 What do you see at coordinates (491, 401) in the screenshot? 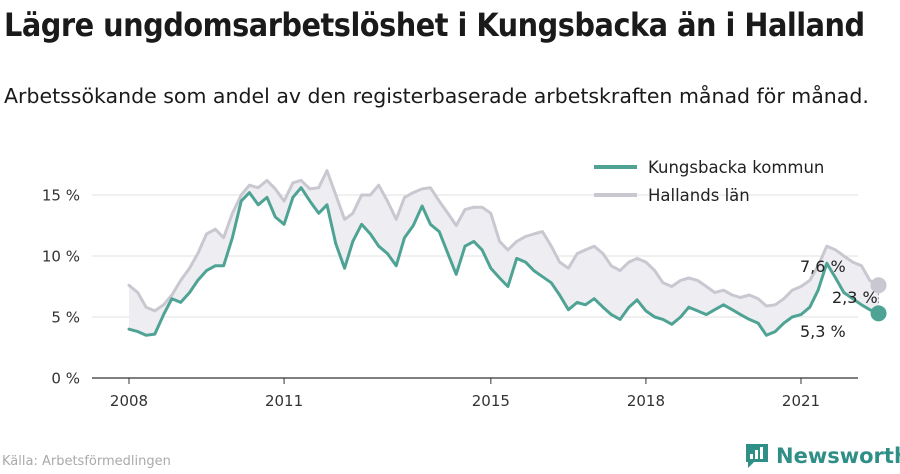
I see `x-tick-label: 2015` at bounding box center [491, 401].